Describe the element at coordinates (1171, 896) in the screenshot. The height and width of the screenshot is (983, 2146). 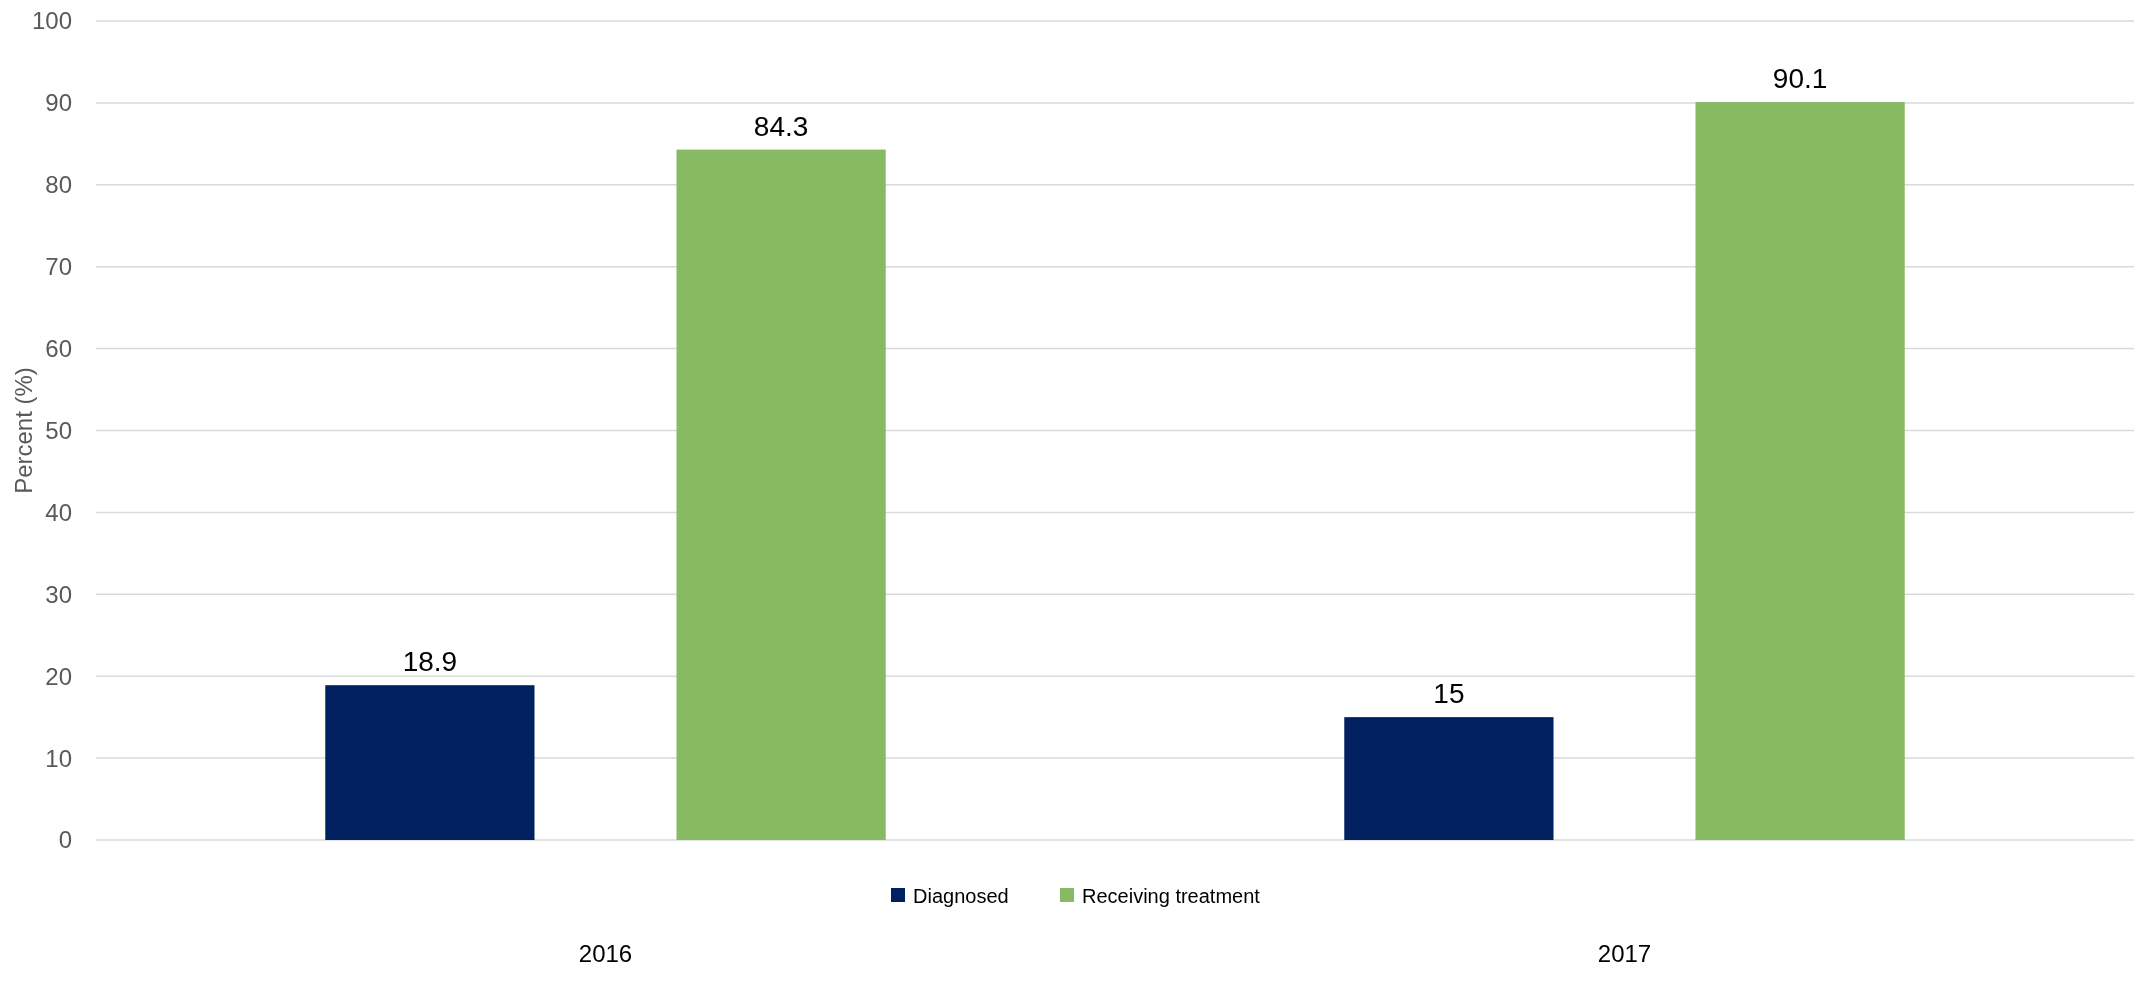
I see `legend-label: Receiving treatment` at that location.